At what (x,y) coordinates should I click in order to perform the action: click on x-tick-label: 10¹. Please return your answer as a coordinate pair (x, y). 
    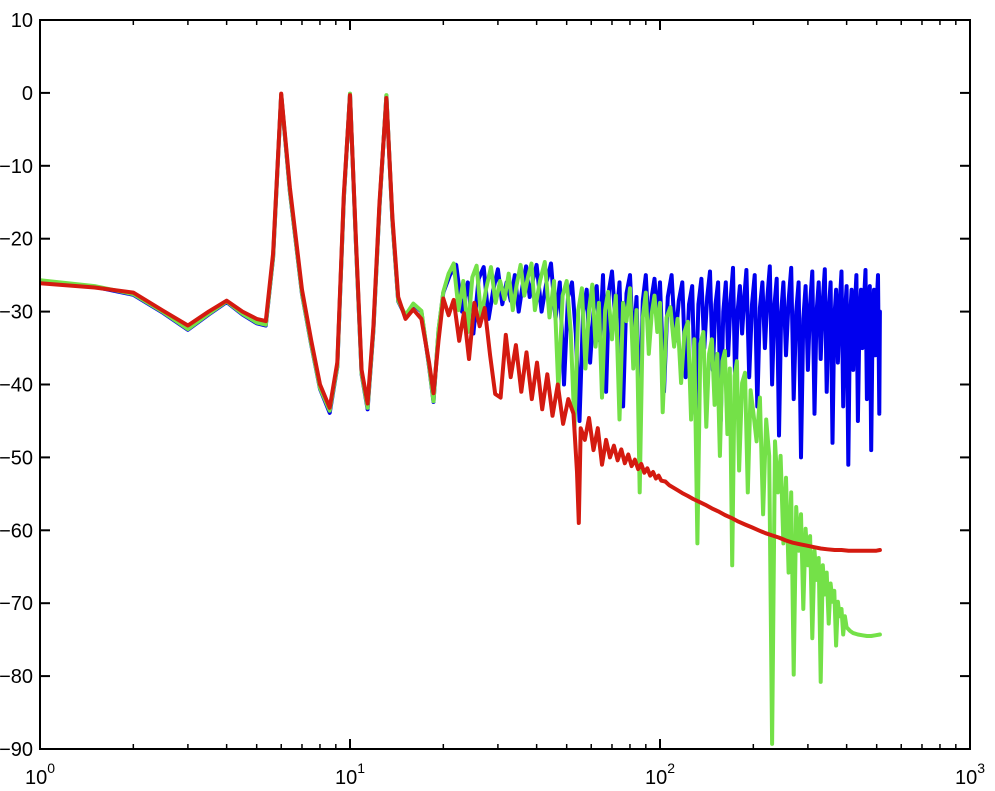
    Looking at the image, I should click on (350, 774).